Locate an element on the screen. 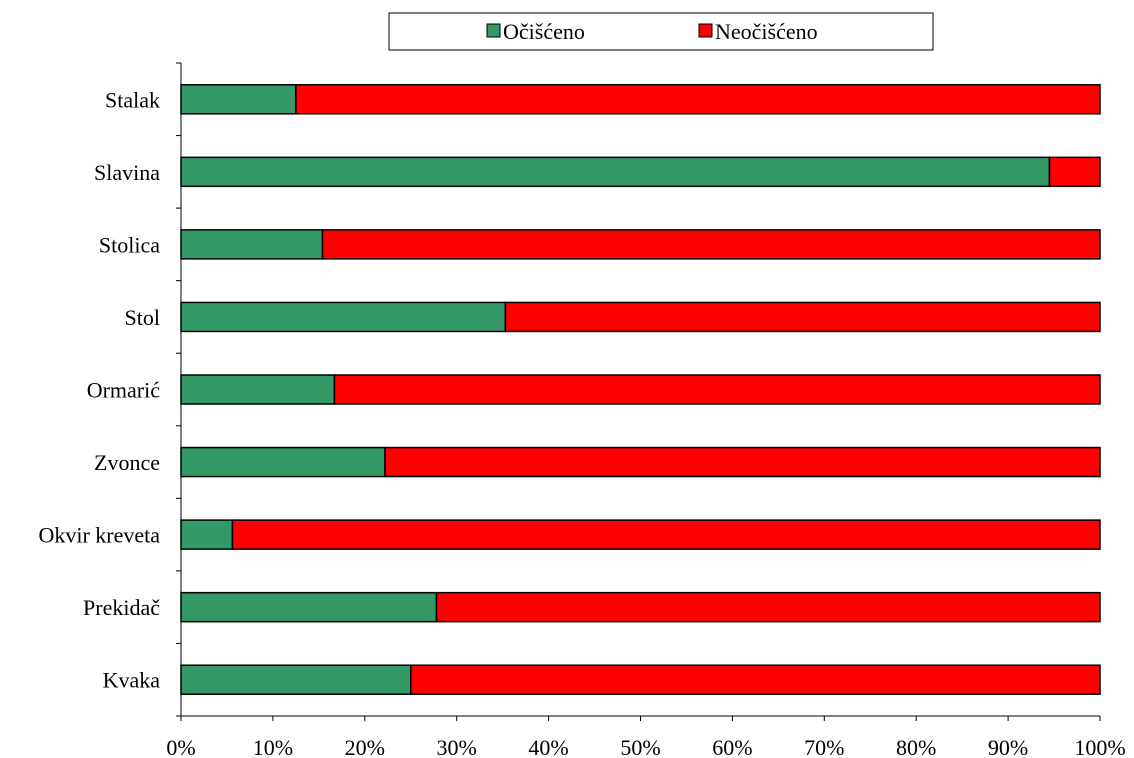 The width and height of the screenshot is (1134, 758). bar-prekidac-ocisceno is located at coordinates (309, 607).